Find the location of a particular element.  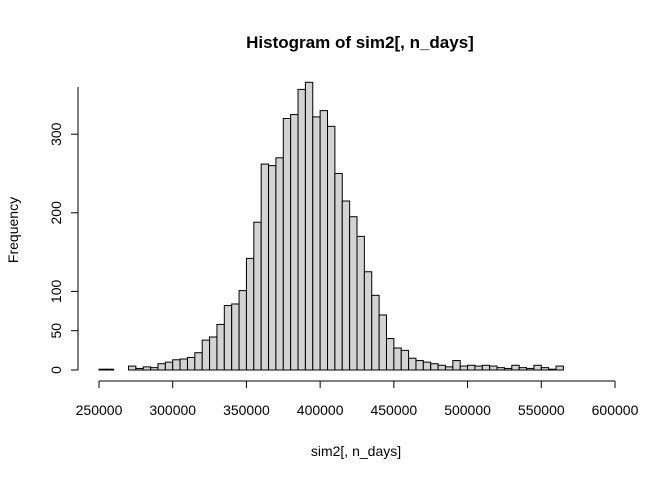

y-axis-label: Frequency is located at coordinates (13, 230).